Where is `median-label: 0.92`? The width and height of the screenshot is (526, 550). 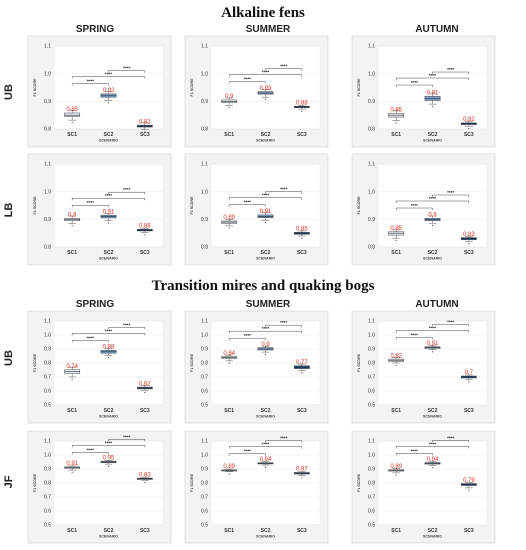
median-label: 0.92 is located at coordinates (109, 91).